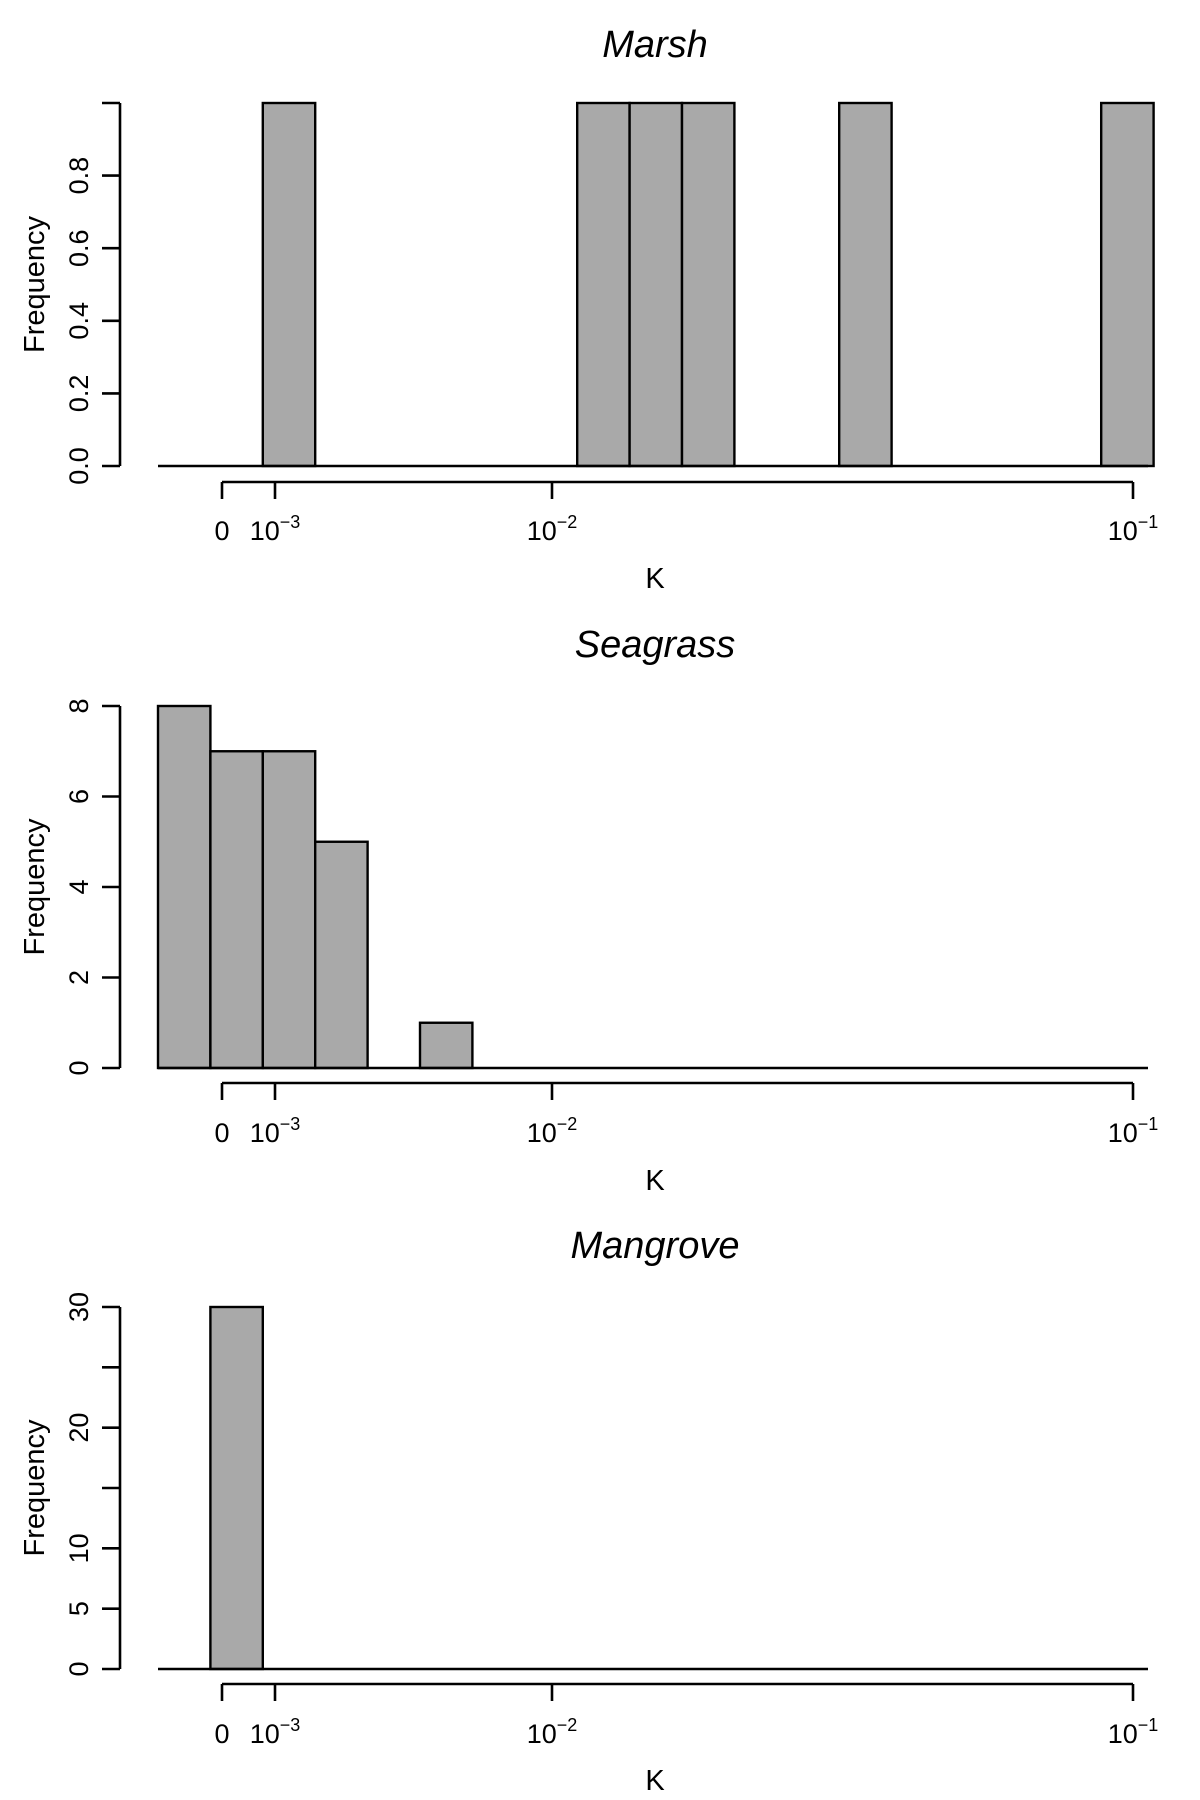 The image size is (1200, 1800). Describe the element at coordinates (79, 796) in the screenshot. I see `y-tick-label: 6` at that location.